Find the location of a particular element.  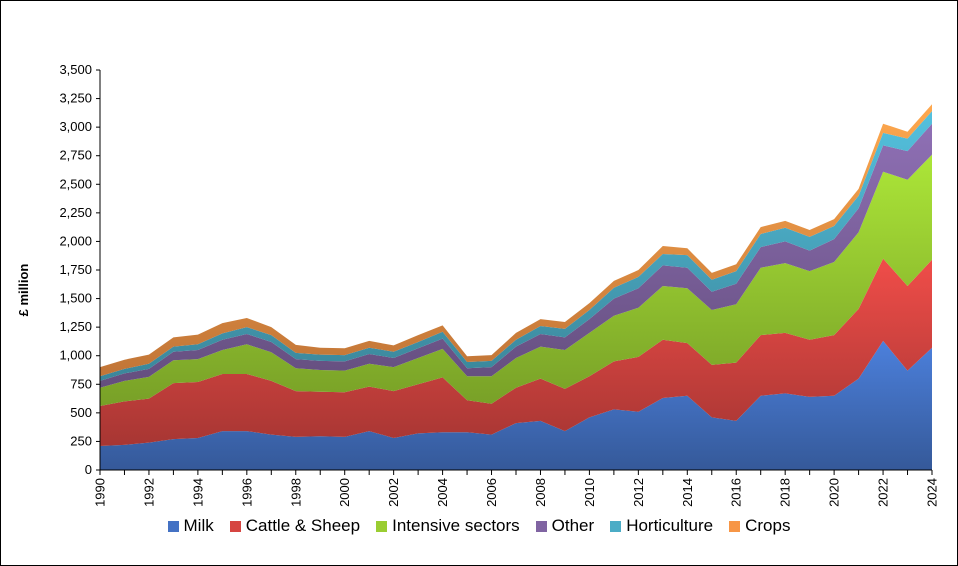

x-tick-label: 2024 is located at coordinates (932, 492).